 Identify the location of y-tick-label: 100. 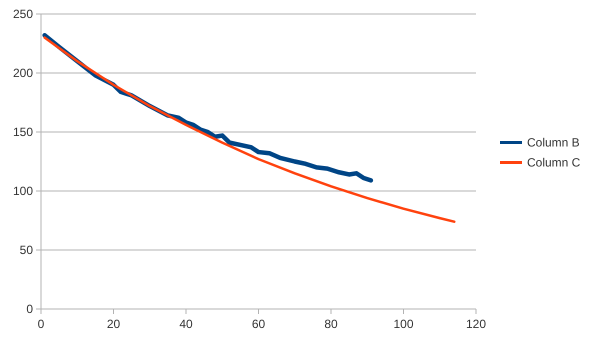
(23, 191).